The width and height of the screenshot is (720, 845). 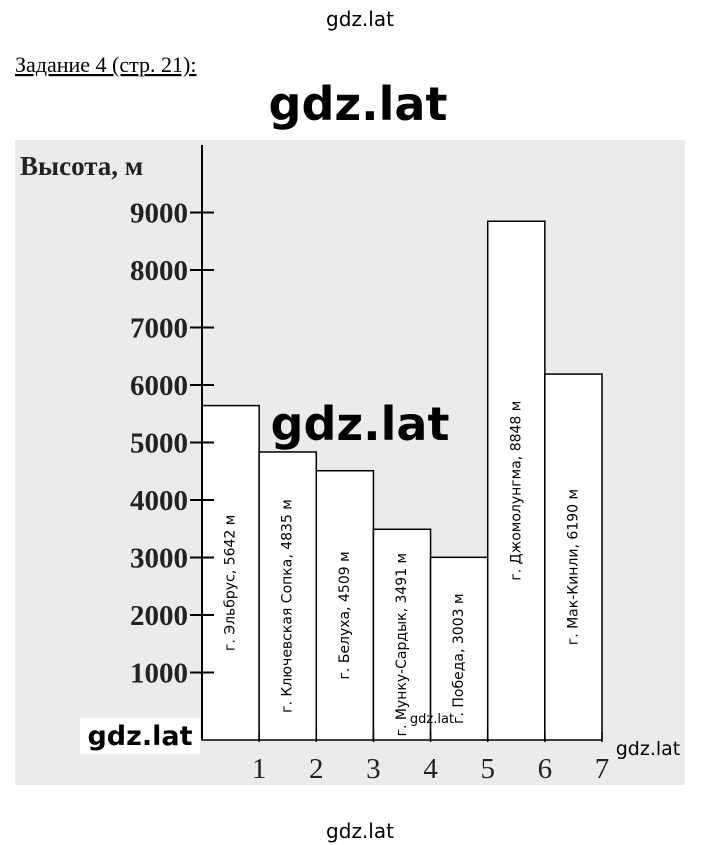 I want to click on bar-label: г. Джомолунгма, 8848 м, so click(x=516, y=491).